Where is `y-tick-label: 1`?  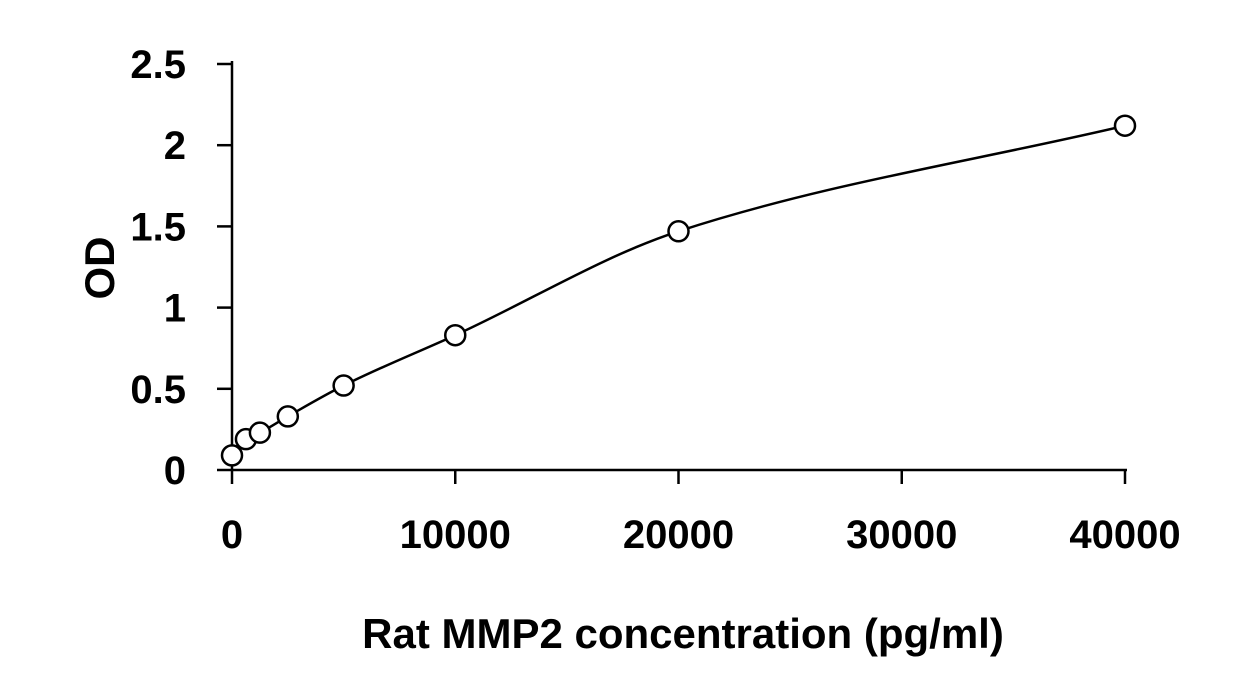 y-tick-label: 1 is located at coordinates (175, 309).